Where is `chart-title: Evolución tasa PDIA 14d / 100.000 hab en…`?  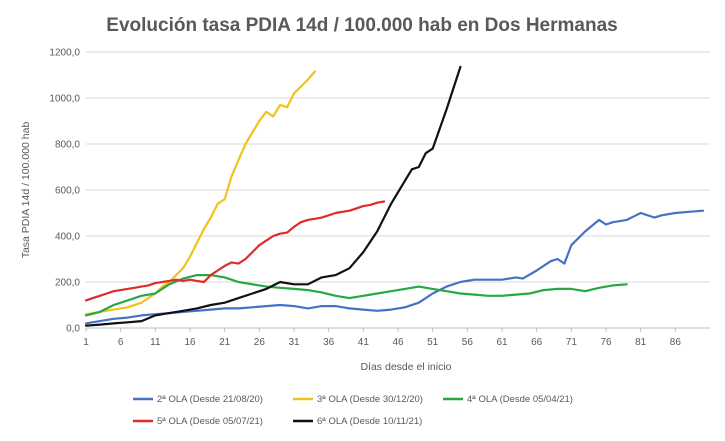
chart-title: Evolución tasa PDIA 14d / 100.000 hab en… is located at coordinates (361, 25).